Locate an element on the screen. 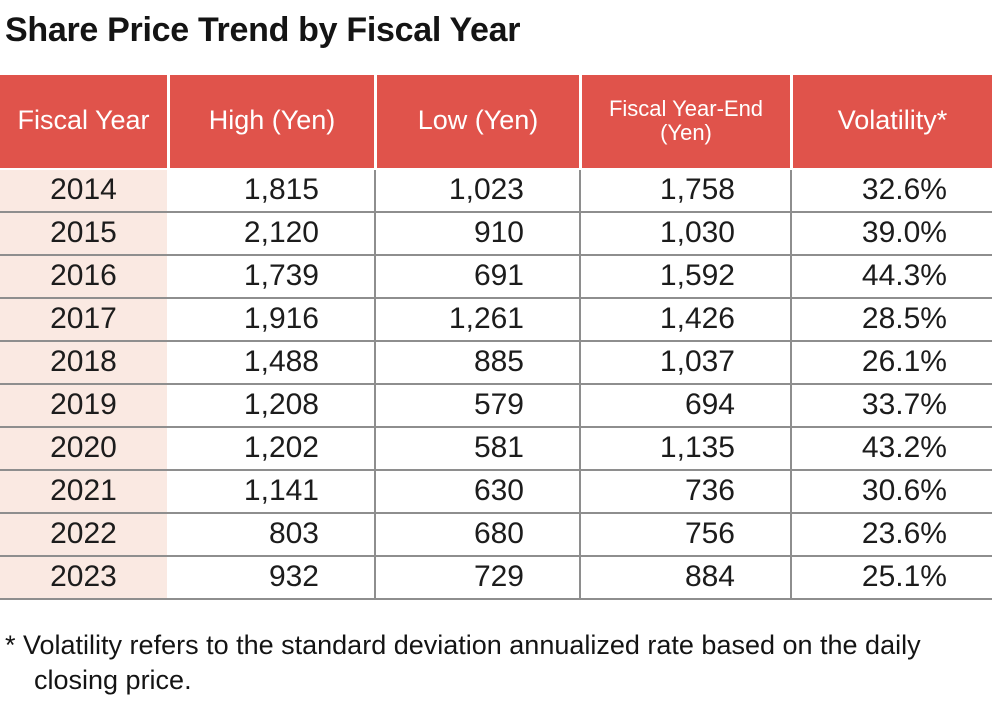 The height and width of the screenshot is (714, 992). year-end-cell: 1,030 is located at coordinates (684, 233).